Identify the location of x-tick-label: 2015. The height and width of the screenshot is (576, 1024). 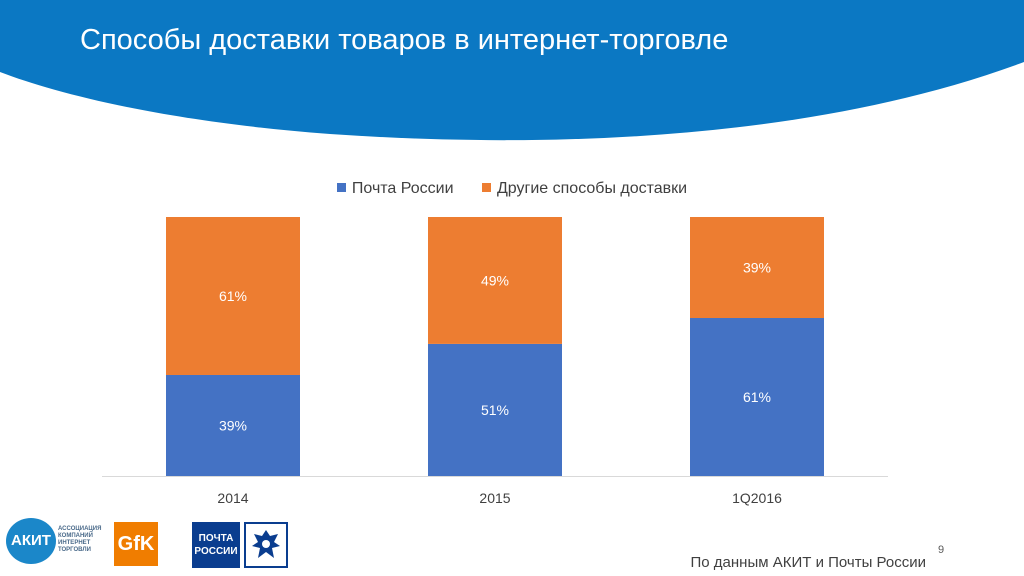
(494, 498).